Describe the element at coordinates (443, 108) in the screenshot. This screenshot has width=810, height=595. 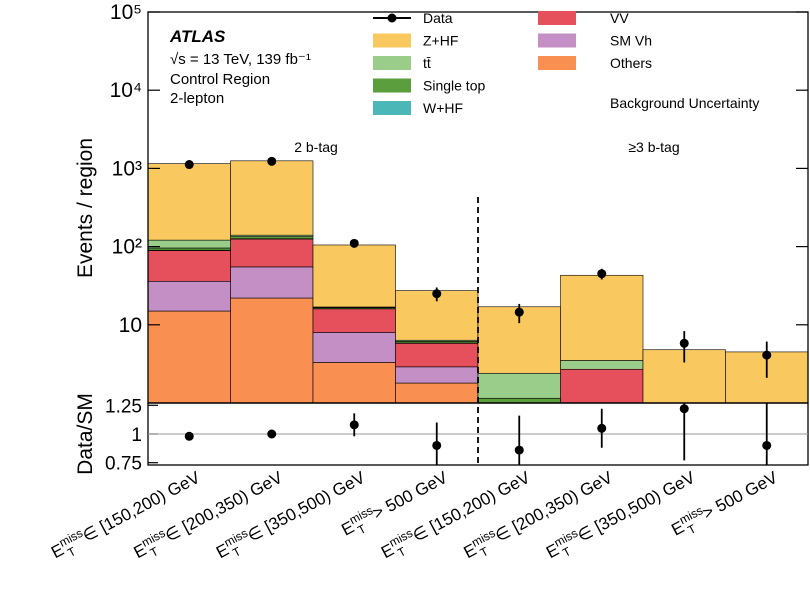
I see `legend-label: W+HF` at that location.